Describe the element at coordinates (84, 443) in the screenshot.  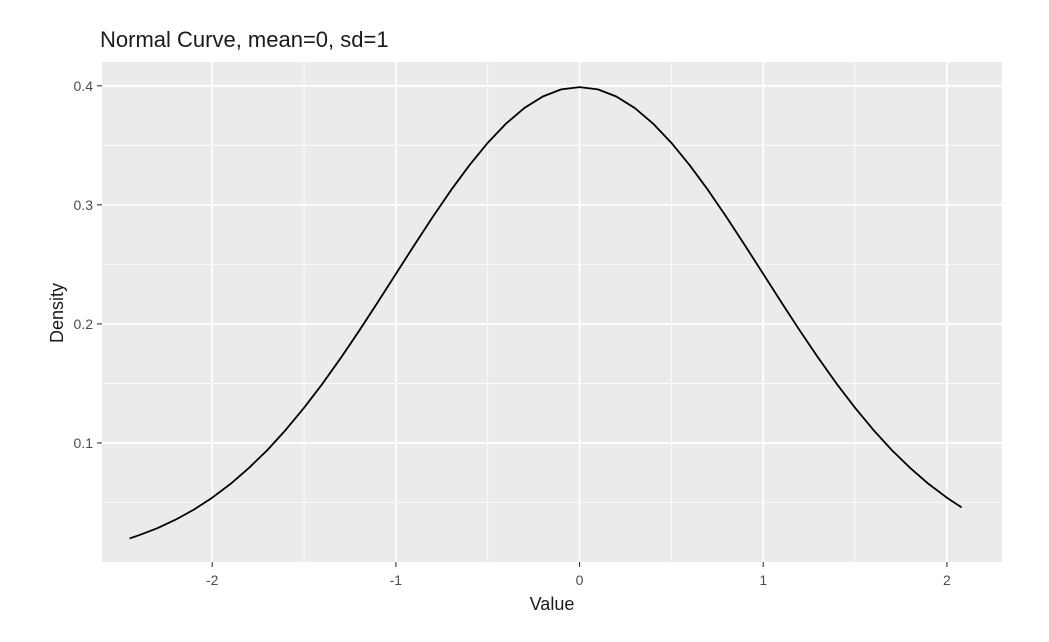
I see `y-tick-label: 0.1` at that location.